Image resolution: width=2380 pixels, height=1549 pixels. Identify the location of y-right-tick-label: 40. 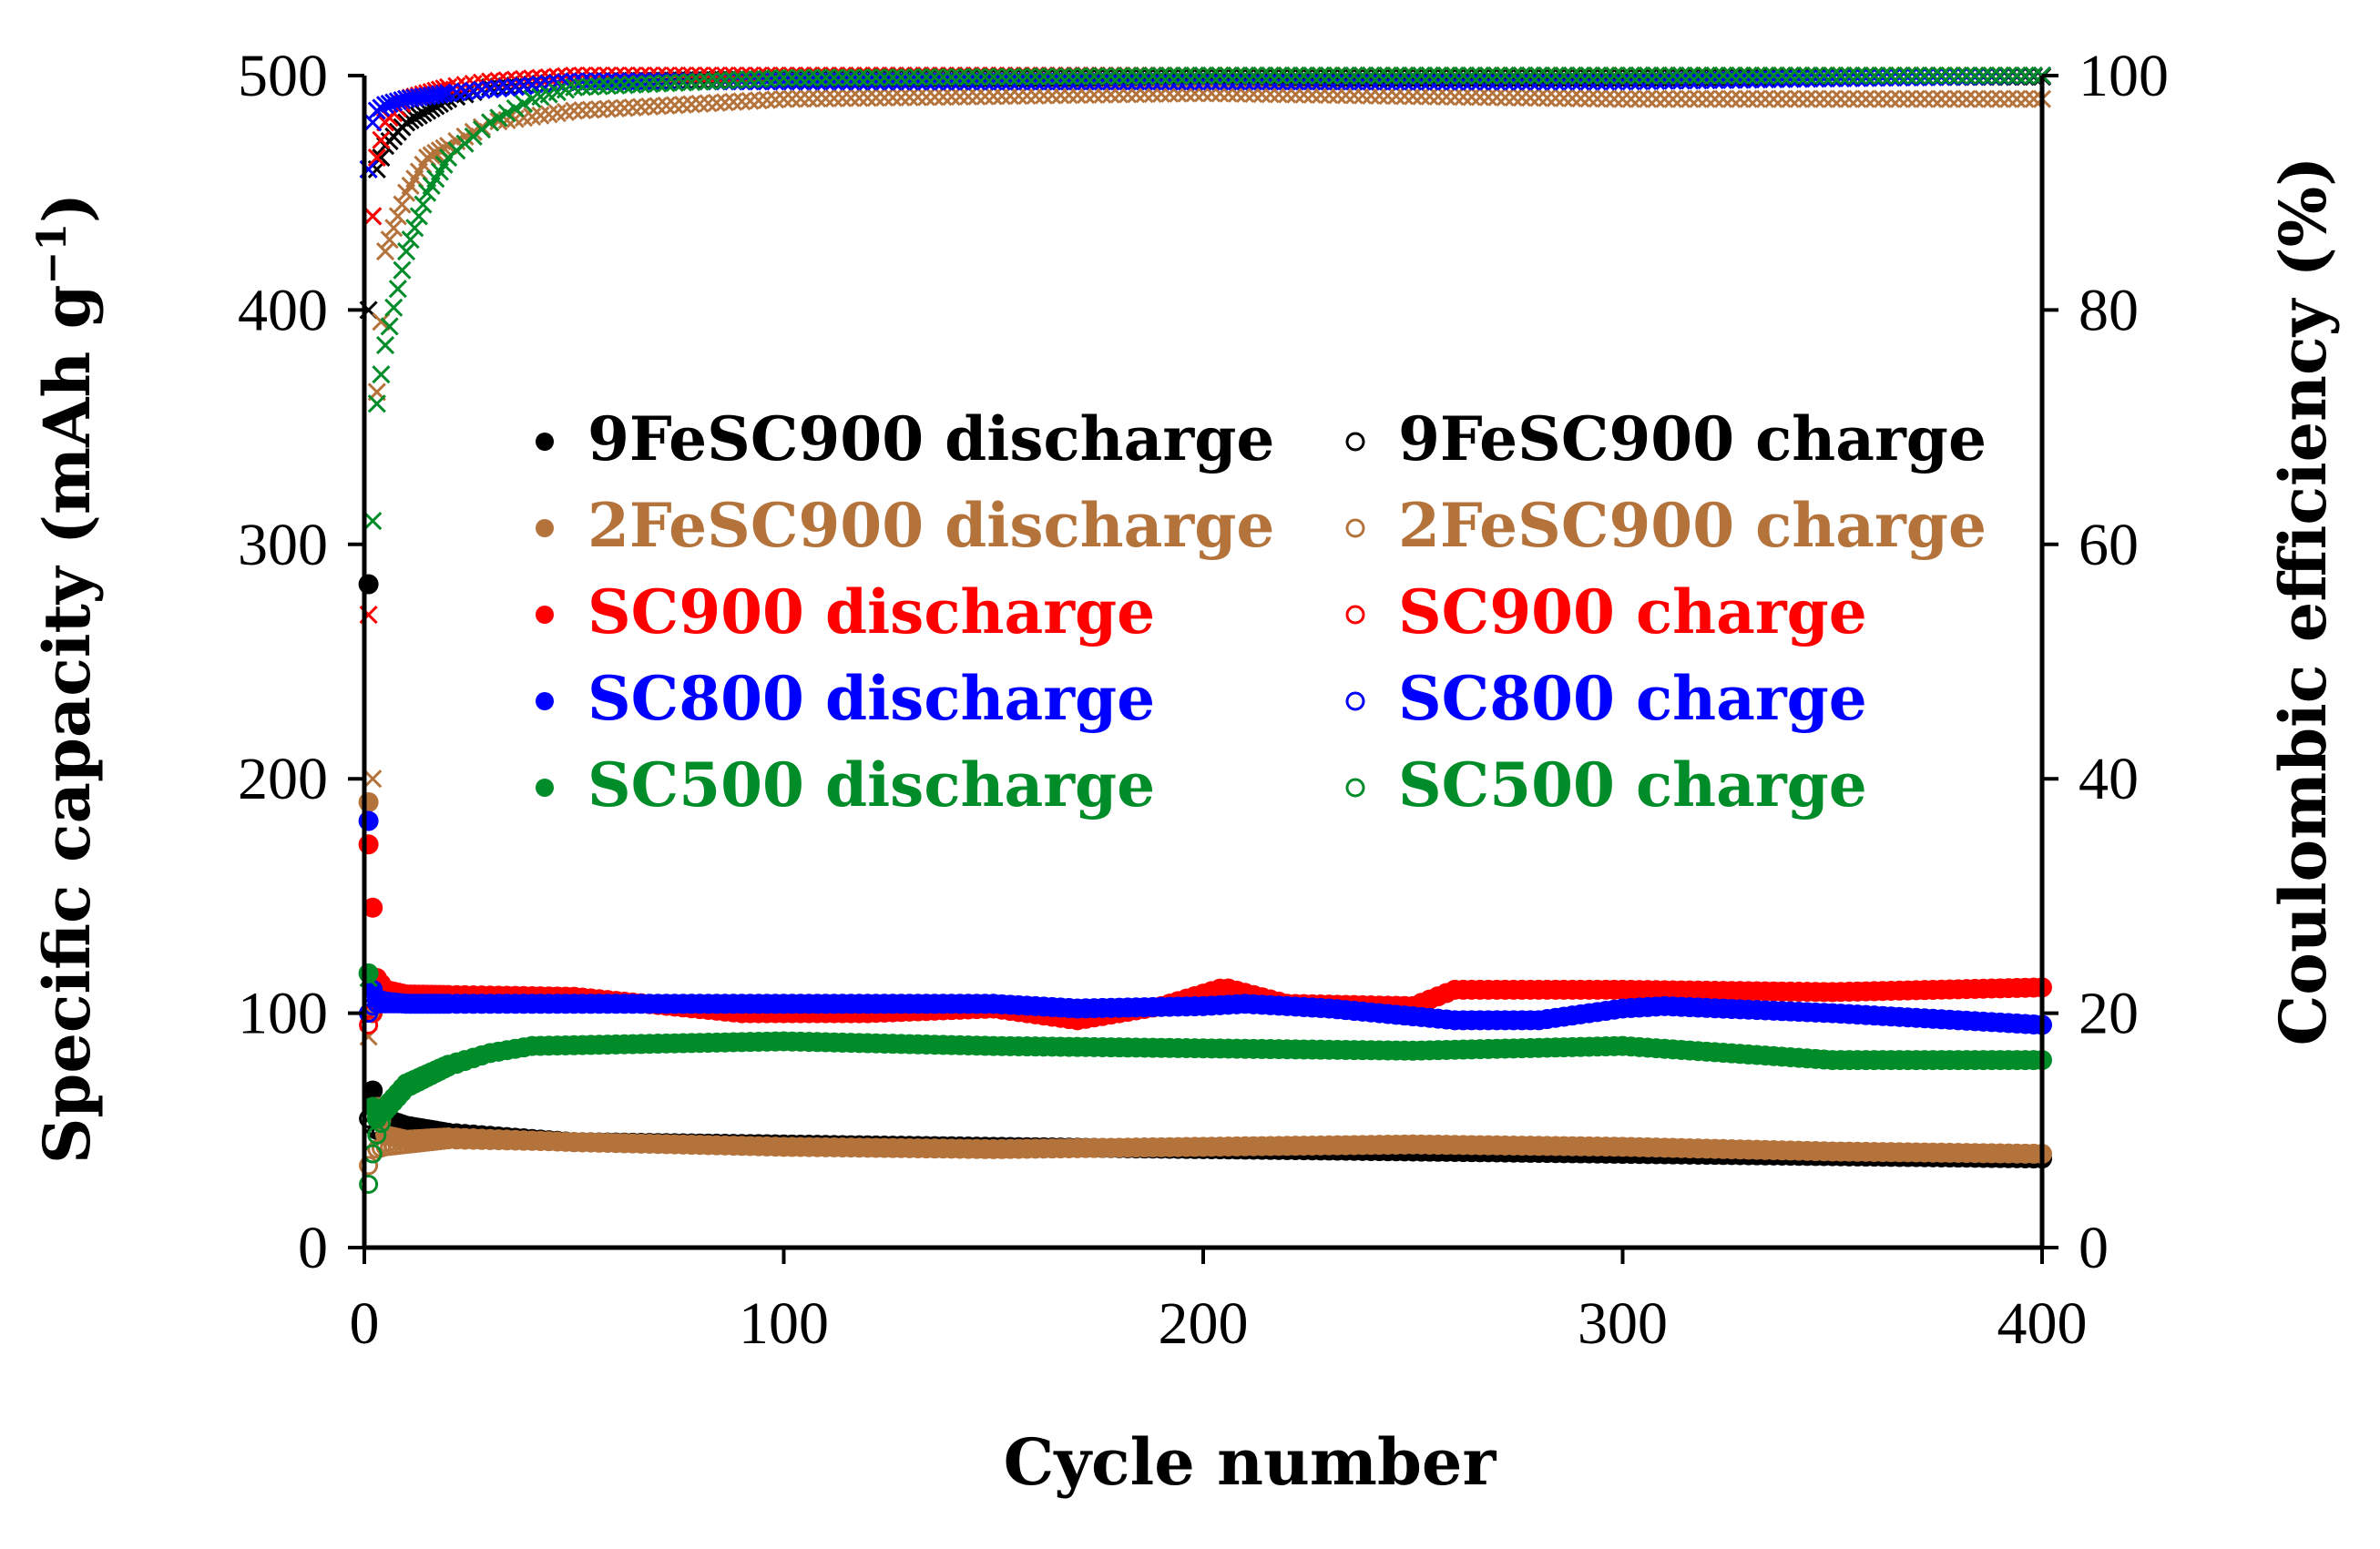
(2109, 779).